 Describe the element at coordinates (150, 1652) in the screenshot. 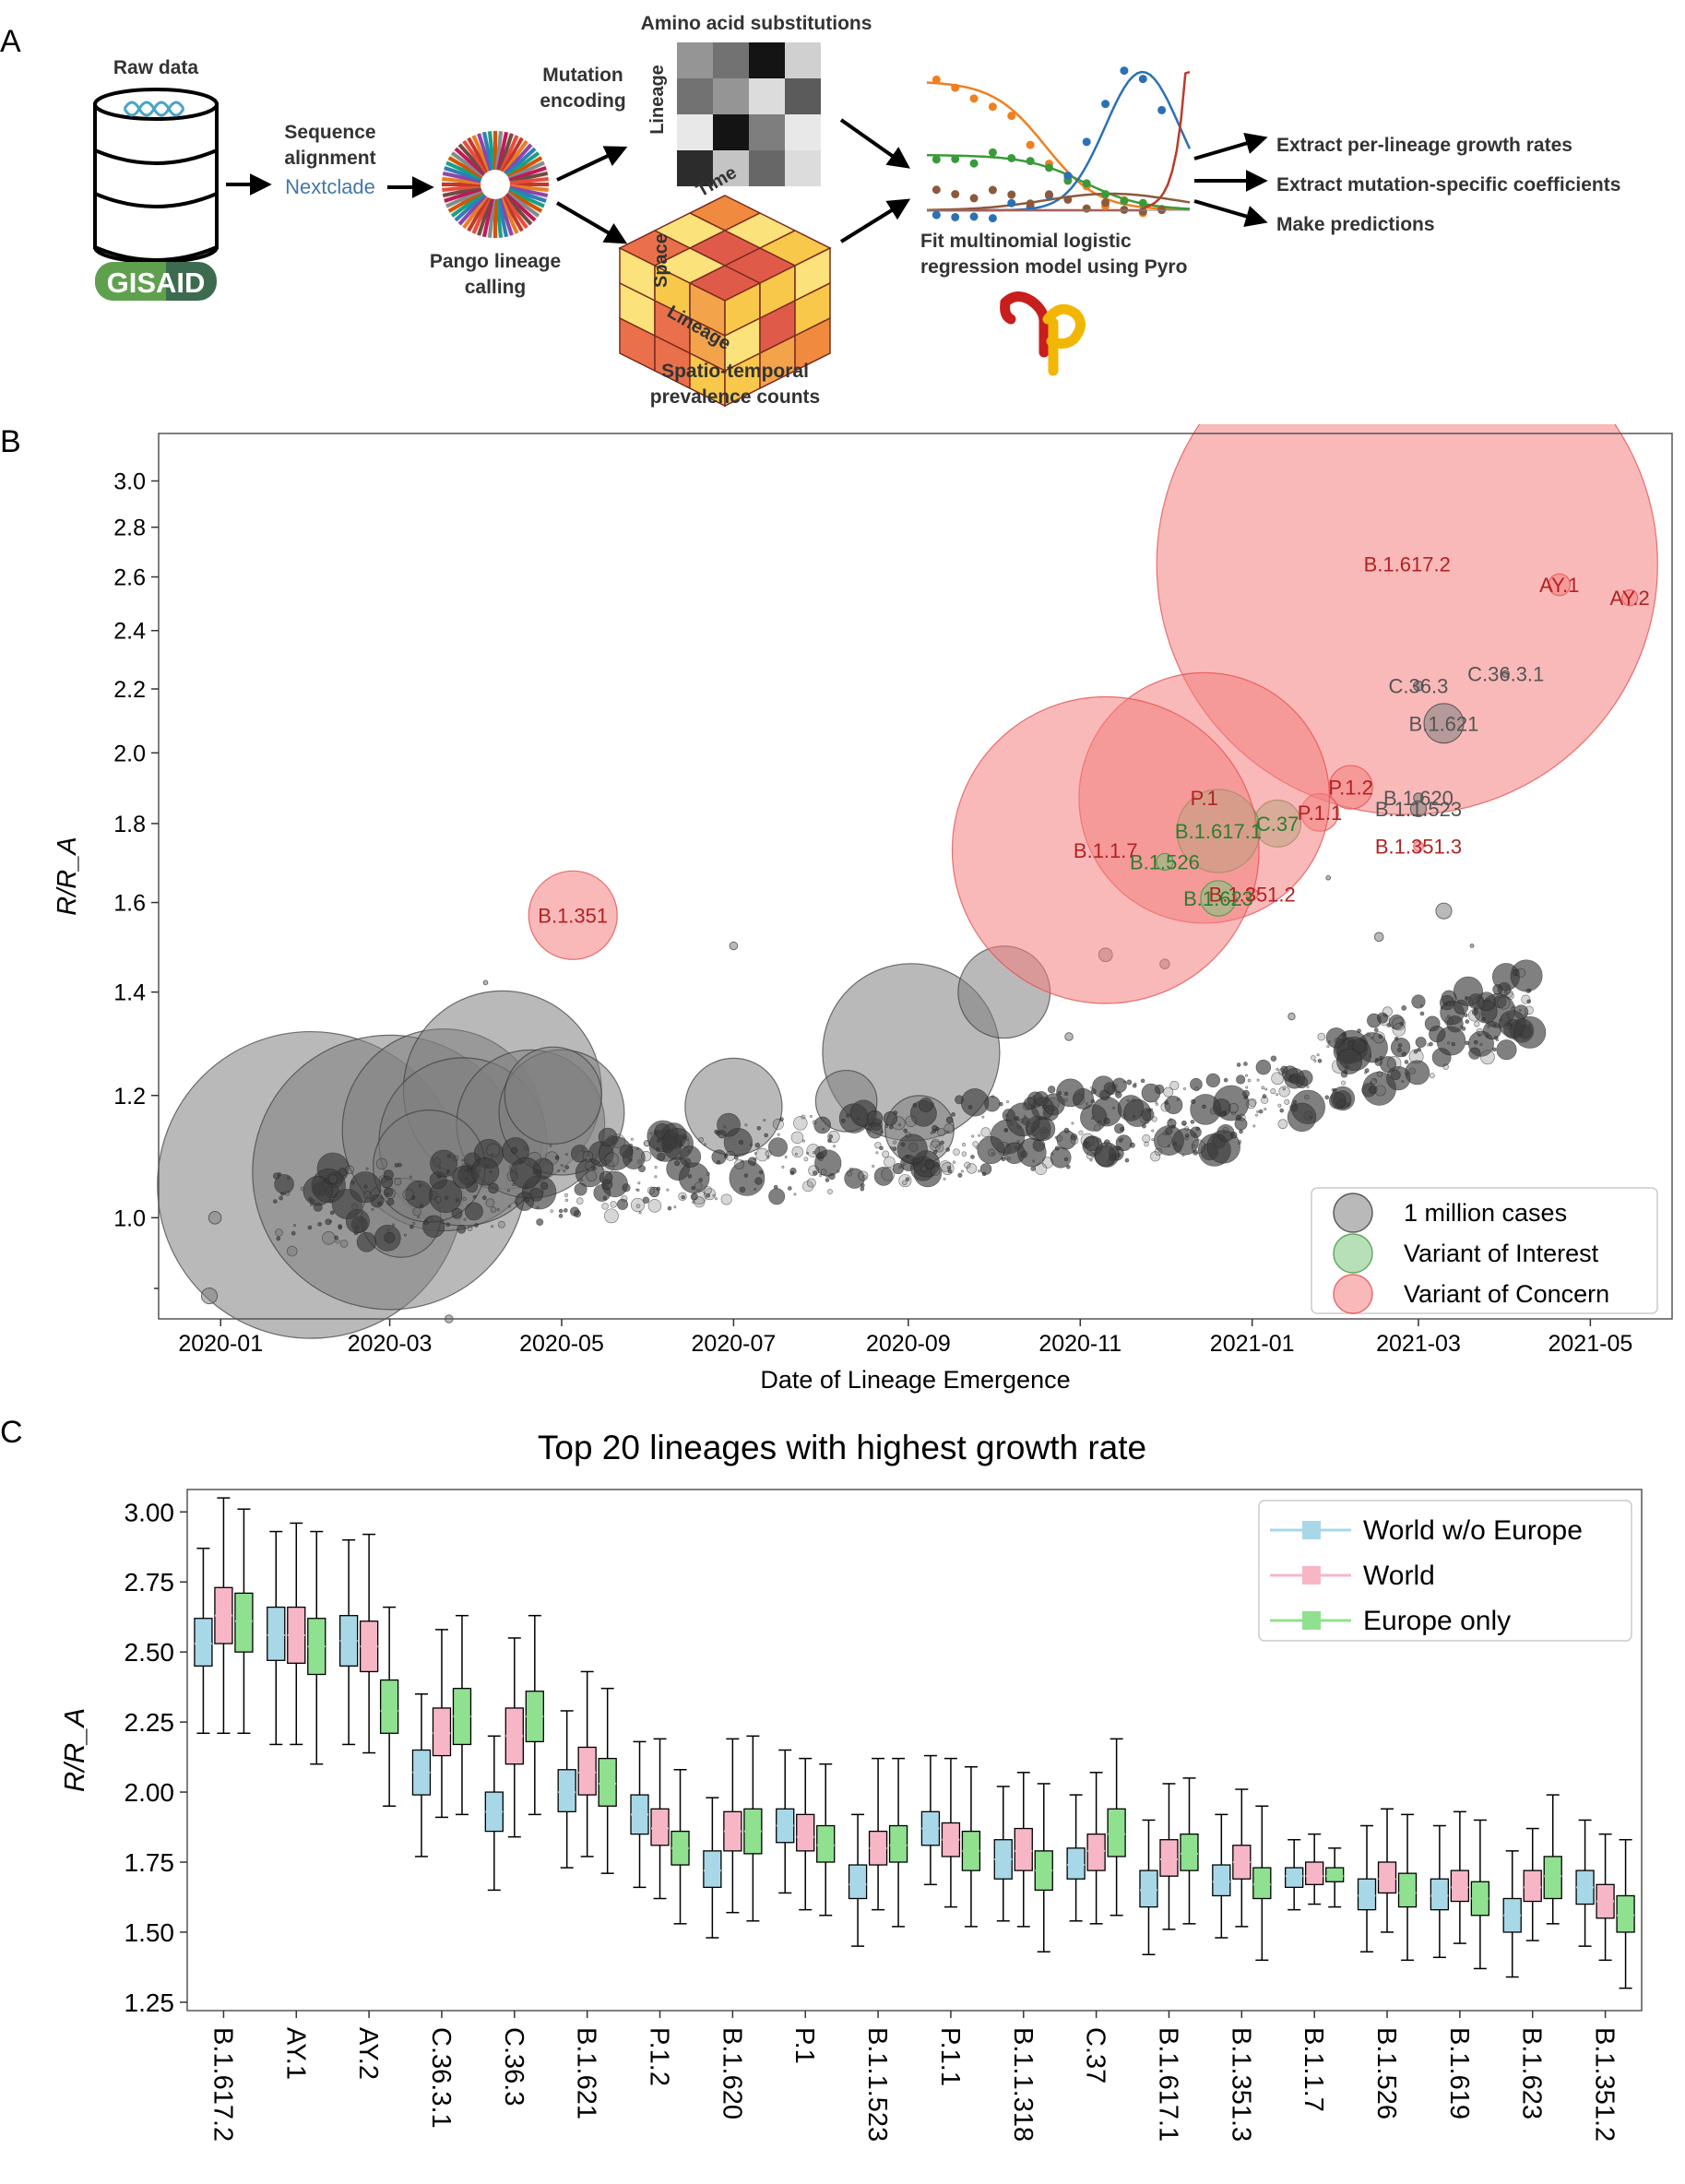

I see `y-tick-label: 2.50` at that location.